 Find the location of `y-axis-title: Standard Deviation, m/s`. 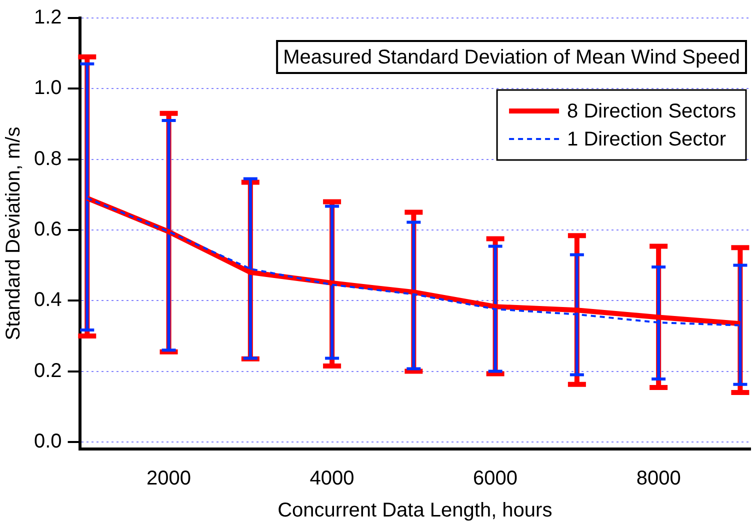

y-axis-title: Standard Deviation, m/s is located at coordinates (13, 233).